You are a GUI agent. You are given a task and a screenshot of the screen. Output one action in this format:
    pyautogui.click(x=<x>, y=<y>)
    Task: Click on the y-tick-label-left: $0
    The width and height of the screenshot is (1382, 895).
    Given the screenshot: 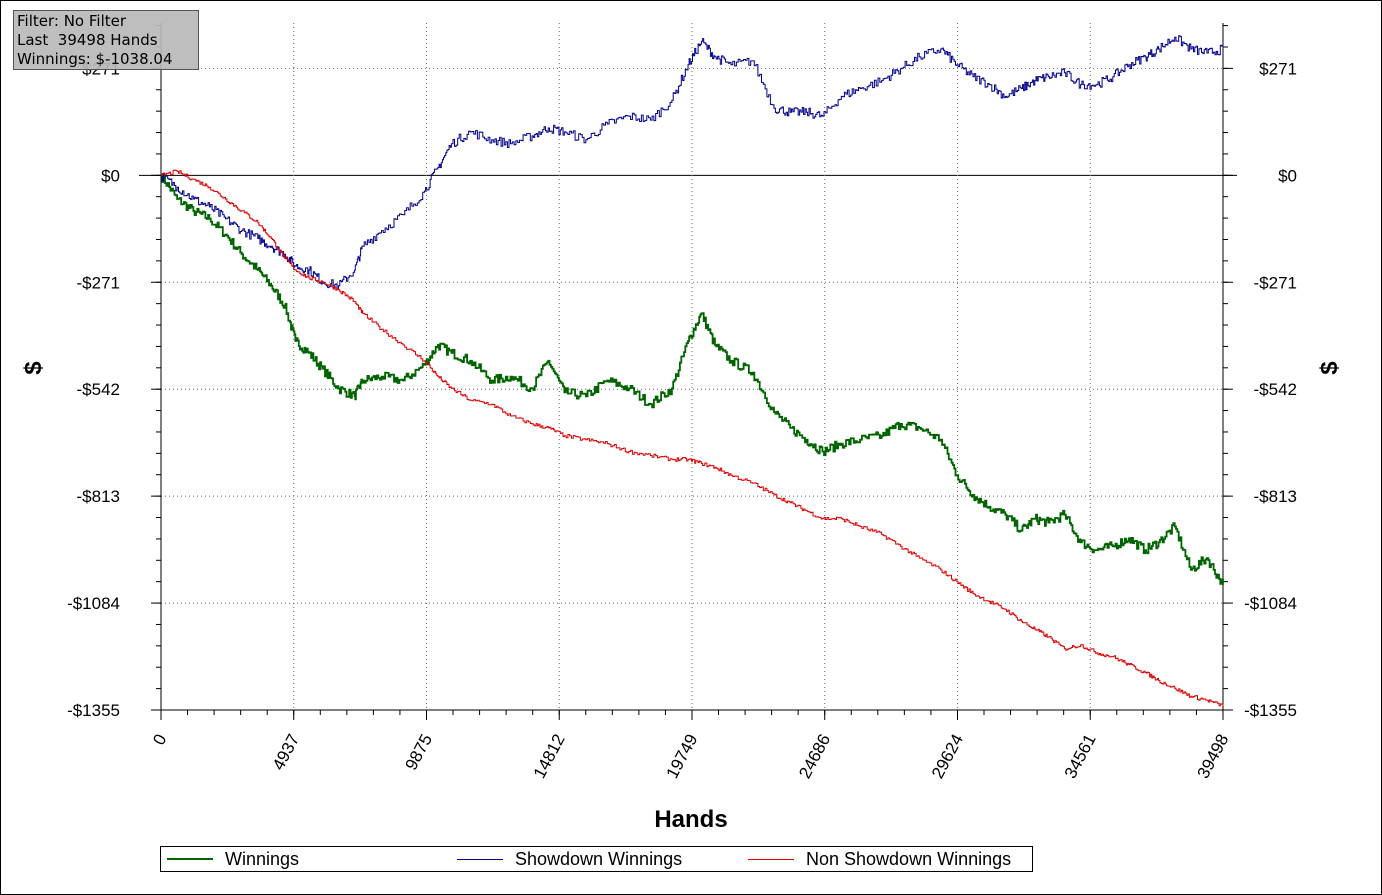 What is the action you would take?
    pyautogui.click(x=110, y=175)
    